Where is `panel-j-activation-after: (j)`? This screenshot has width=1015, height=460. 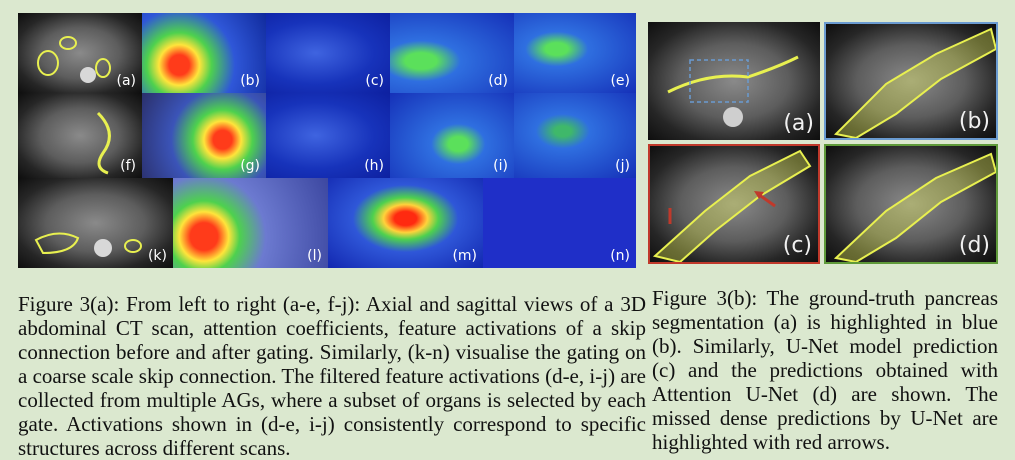 panel-j-activation-after: (j) is located at coordinates (575, 135).